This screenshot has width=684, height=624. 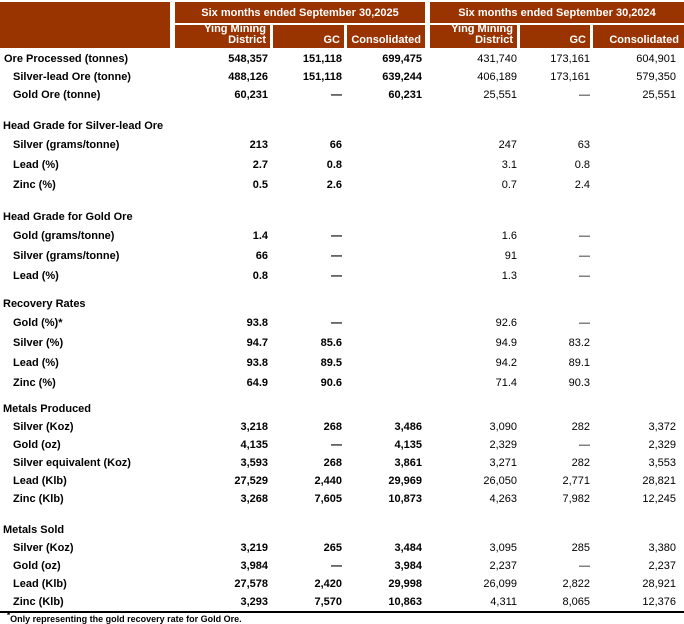 What do you see at coordinates (342, 445) in the screenshot?
I see `table-row: Gold (oz) 4,135 — 4,135 2,329 — 2,329` at bounding box center [342, 445].